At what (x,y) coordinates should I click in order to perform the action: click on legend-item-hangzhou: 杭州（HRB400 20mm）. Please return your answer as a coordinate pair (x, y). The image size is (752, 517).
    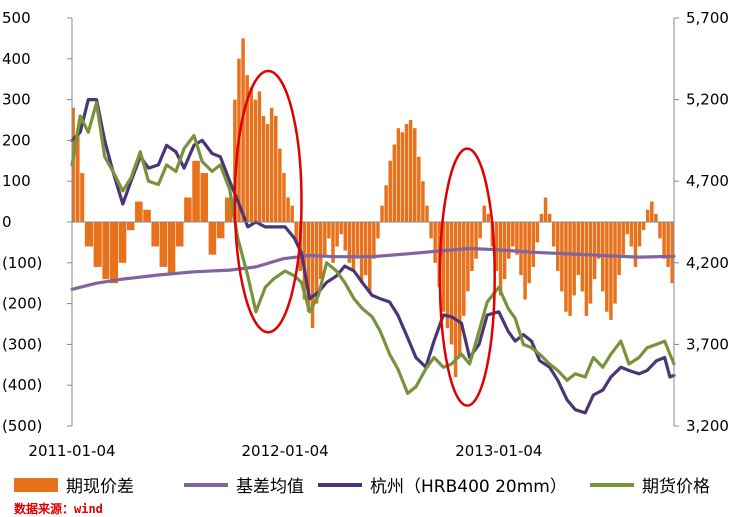
    Looking at the image, I should click on (442, 484).